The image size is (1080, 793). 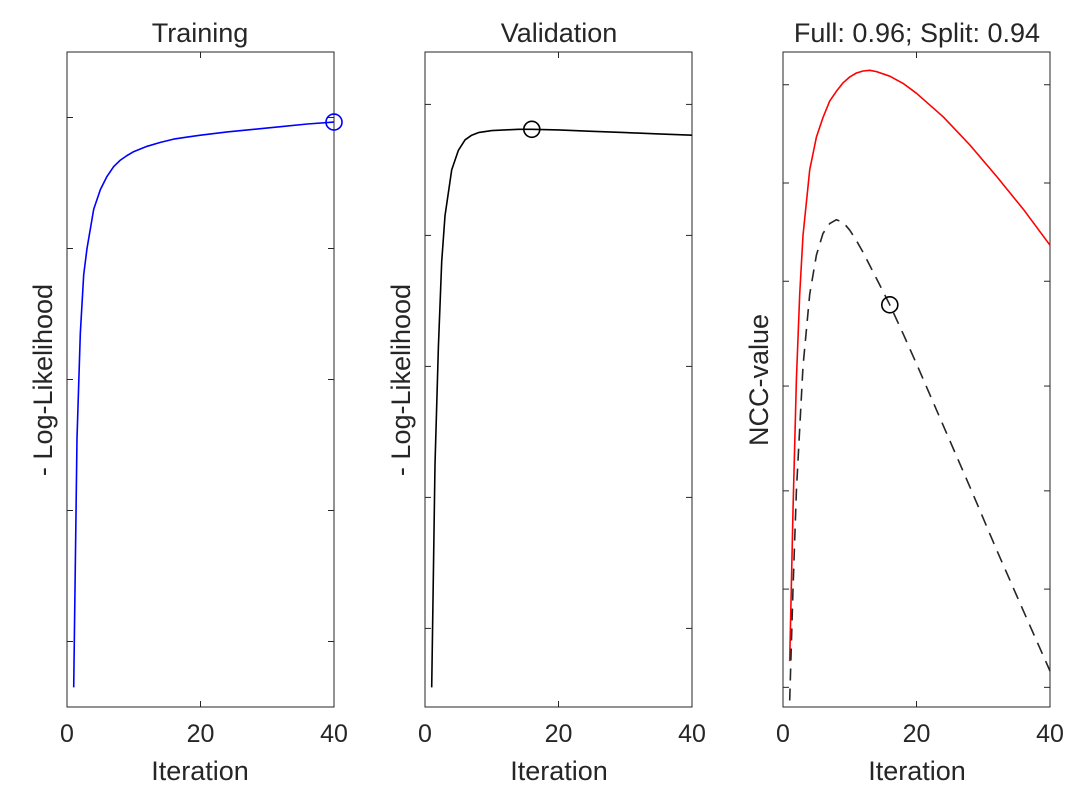 I want to click on chart-title: Full: 0.96; Split: 0.94, so click(x=917, y=33).